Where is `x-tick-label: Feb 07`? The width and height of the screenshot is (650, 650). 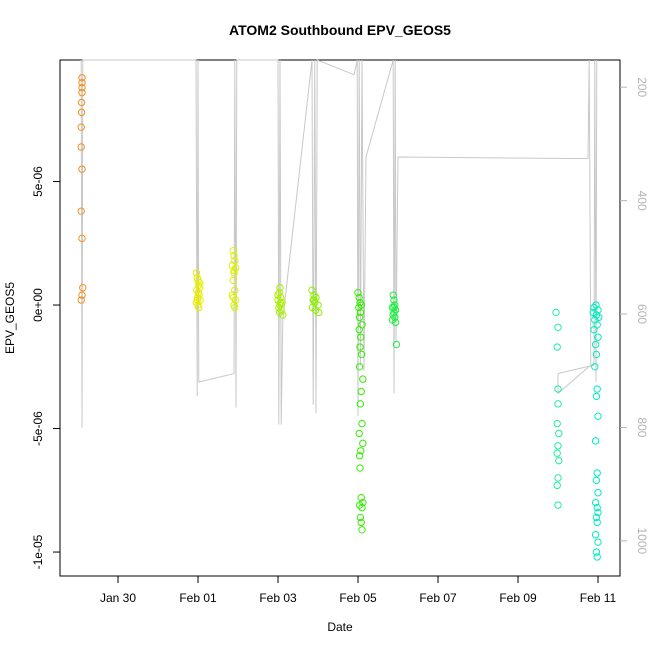 x-tick-label: Feb 07 is located at coordinates (438, 598).